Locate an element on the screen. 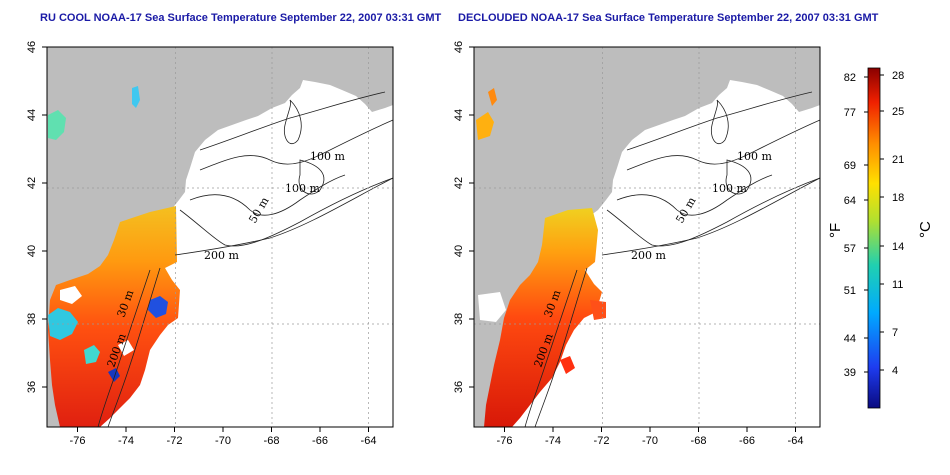 This screenshot has width=950, height=475. celsius-tick-label: 21 is located at coordinates (898, 160).